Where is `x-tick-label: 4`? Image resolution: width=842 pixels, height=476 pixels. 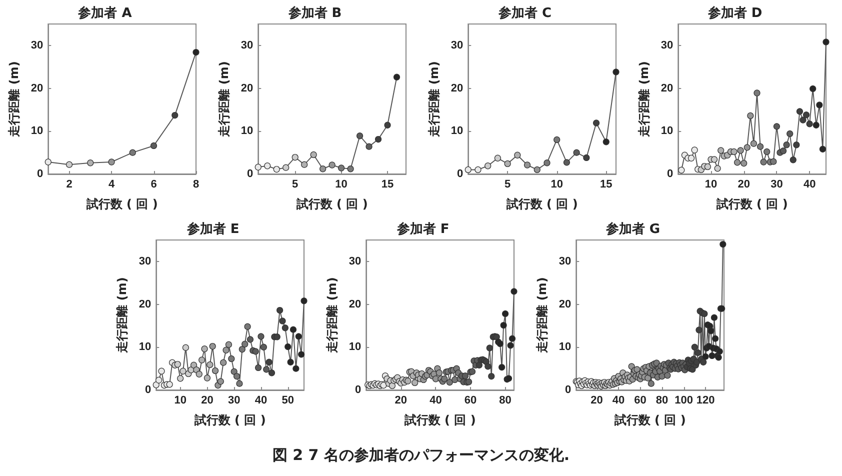 x-tick-label: 4 is located at coordinates (112, 184).